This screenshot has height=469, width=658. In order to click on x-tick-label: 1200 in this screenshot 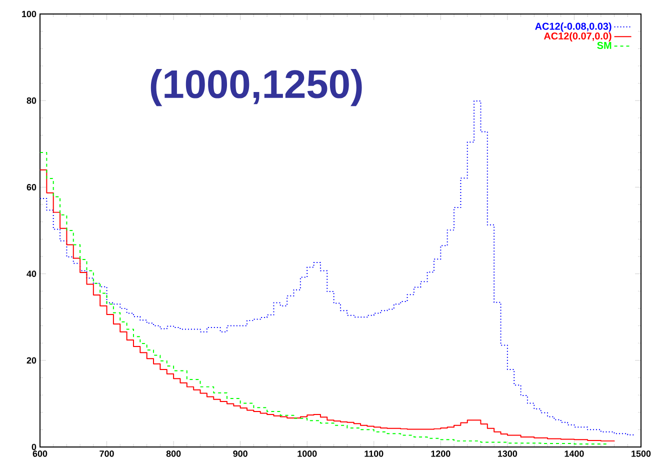, I will do `click(440, 453)`.